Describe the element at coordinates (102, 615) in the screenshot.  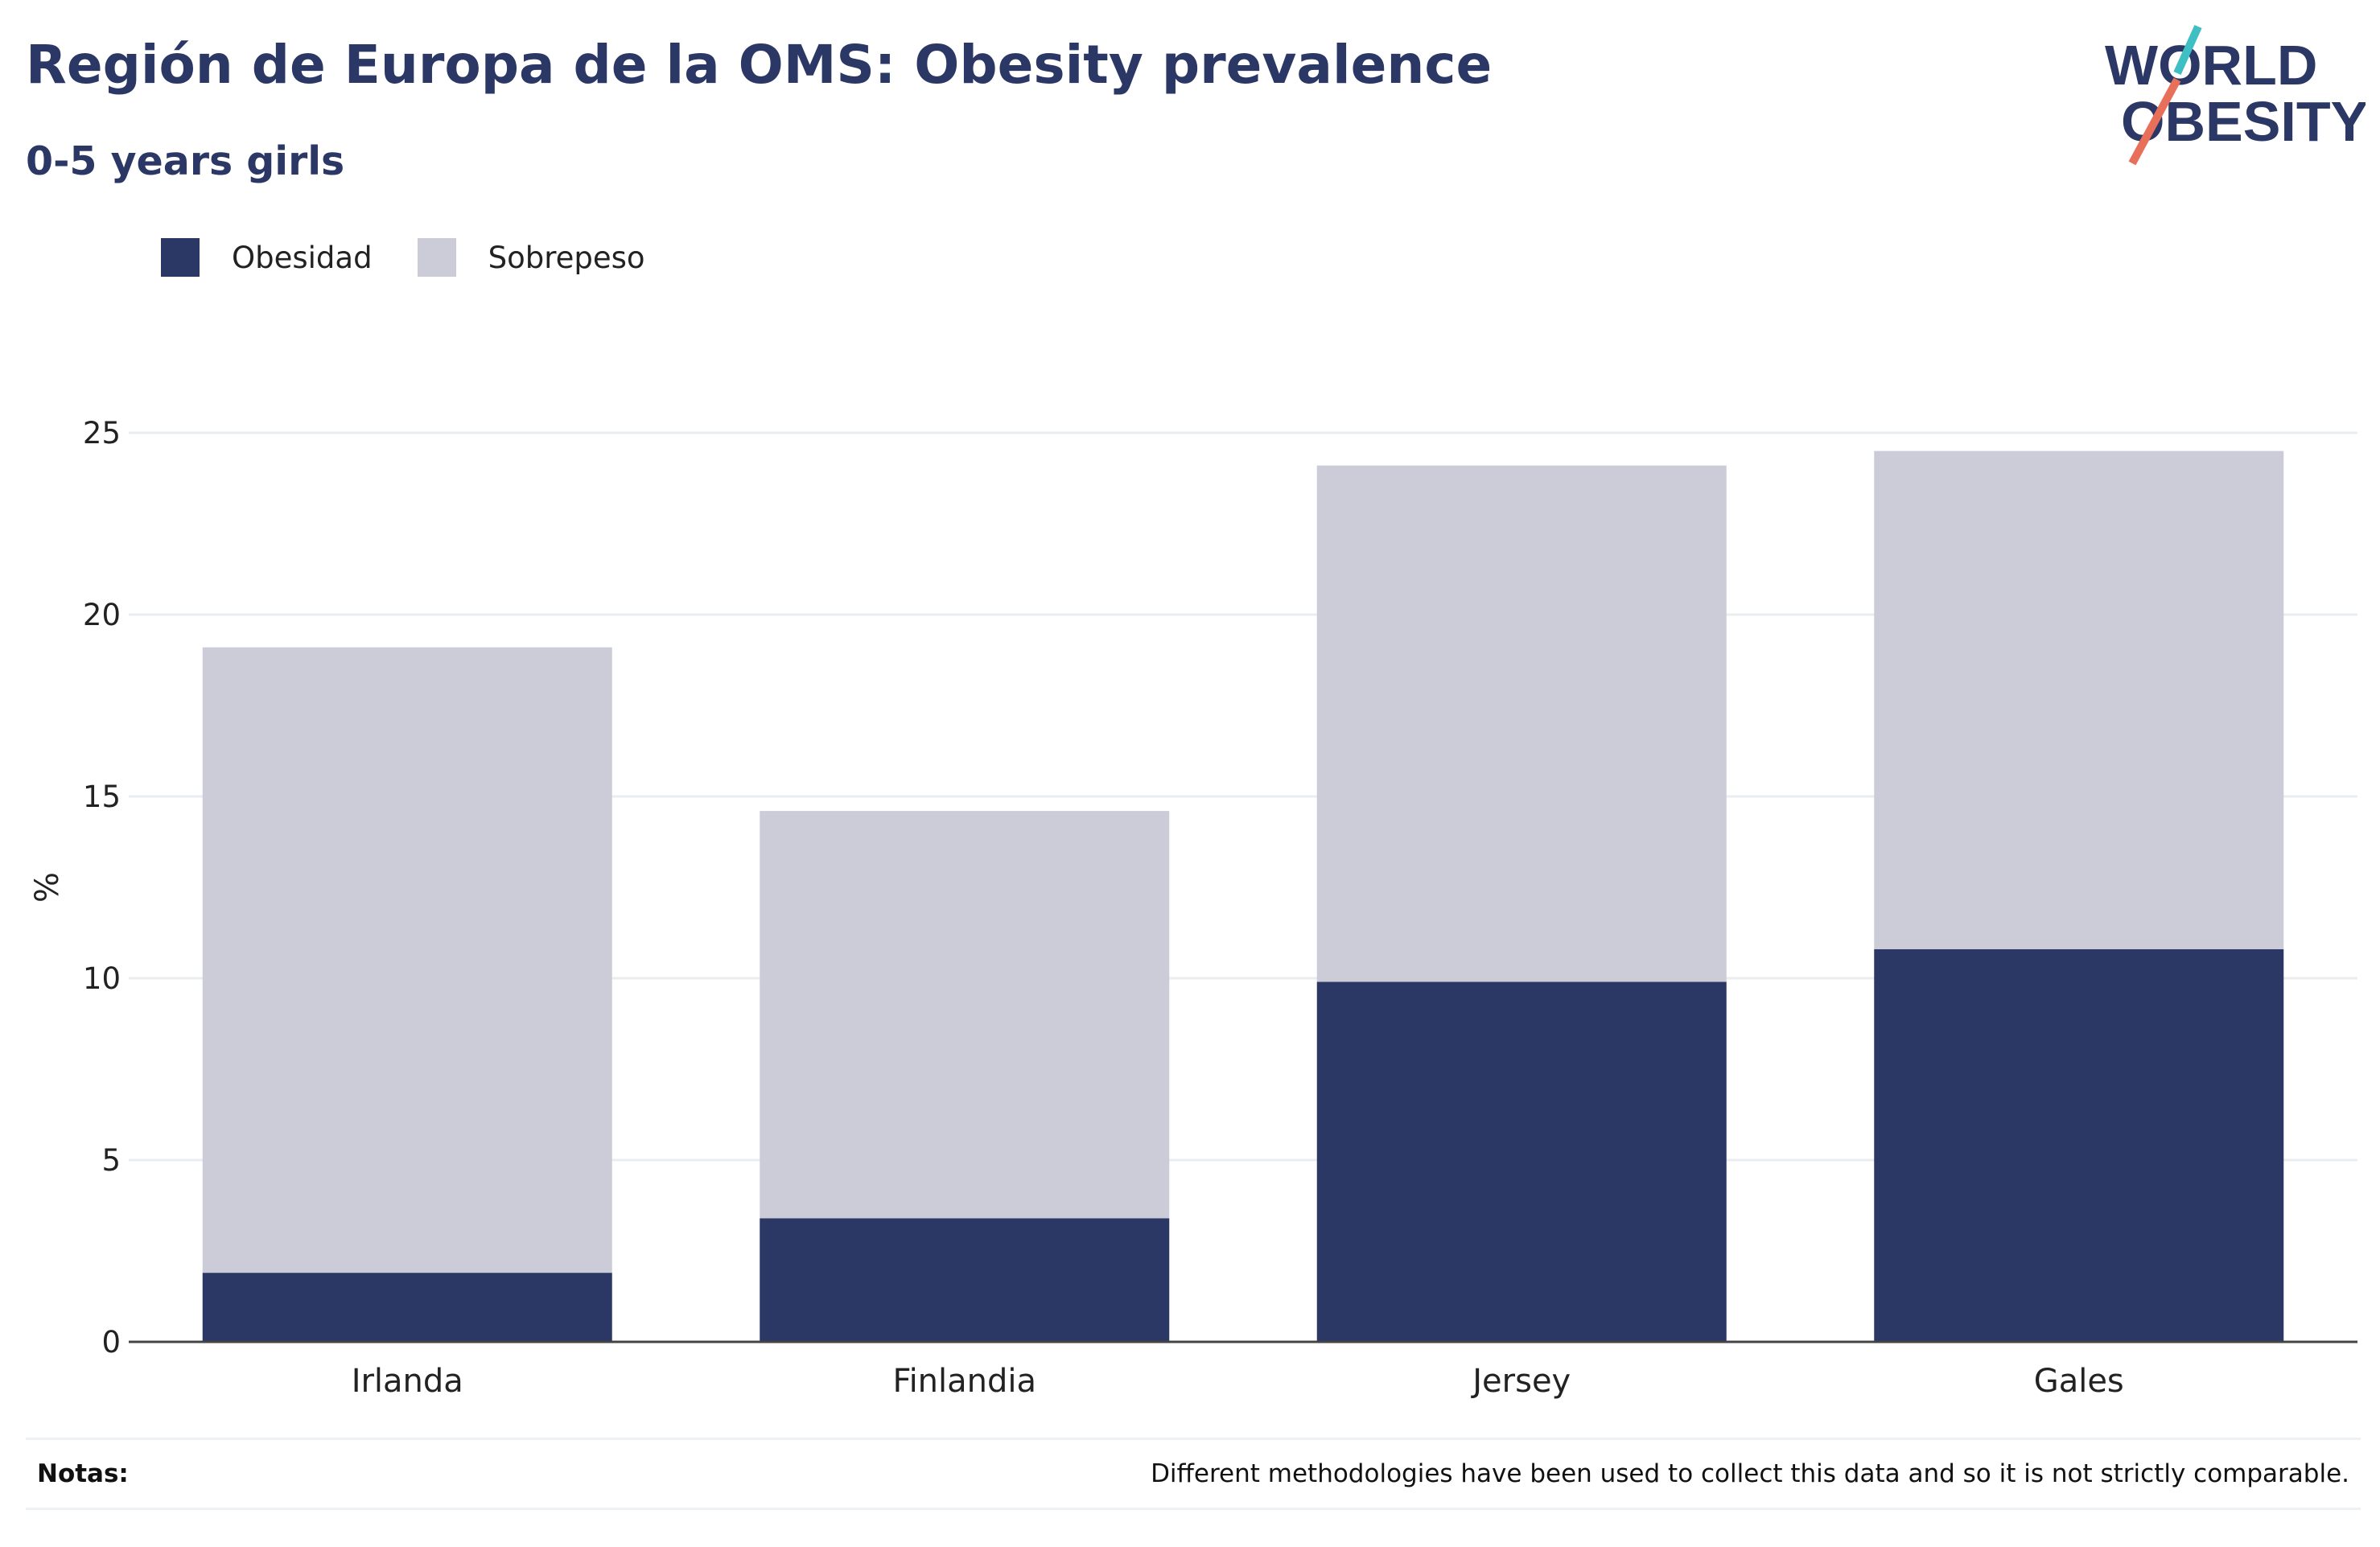
I see `y-tick-label: 20` at that location.